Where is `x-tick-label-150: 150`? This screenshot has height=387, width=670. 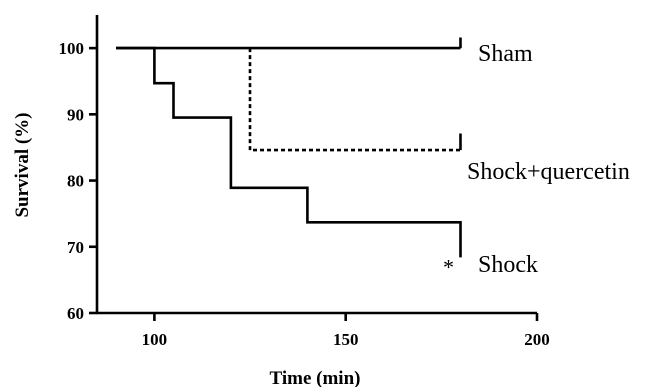 x-tick-label-150: 150 is located at coordinates (346, 339).